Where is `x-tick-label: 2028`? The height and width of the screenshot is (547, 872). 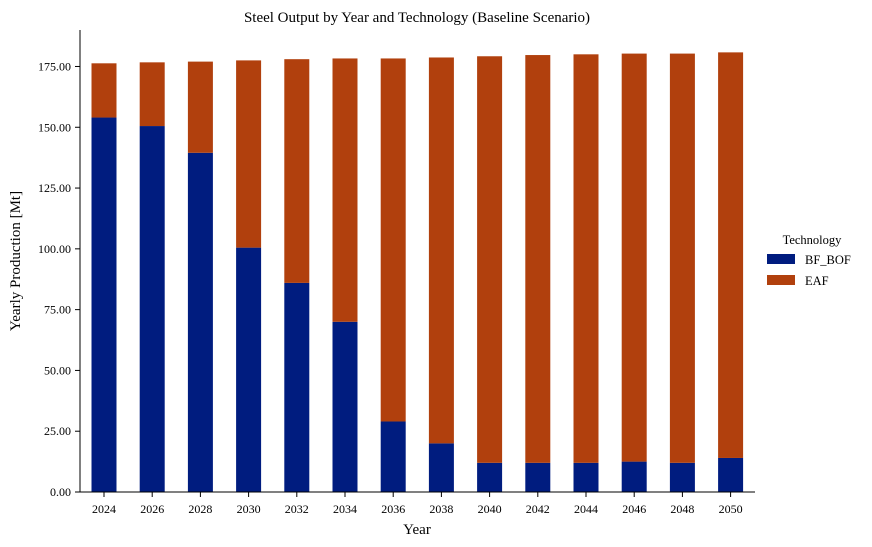
x-tick-label: 2028 is located at coordinates (200, 509).